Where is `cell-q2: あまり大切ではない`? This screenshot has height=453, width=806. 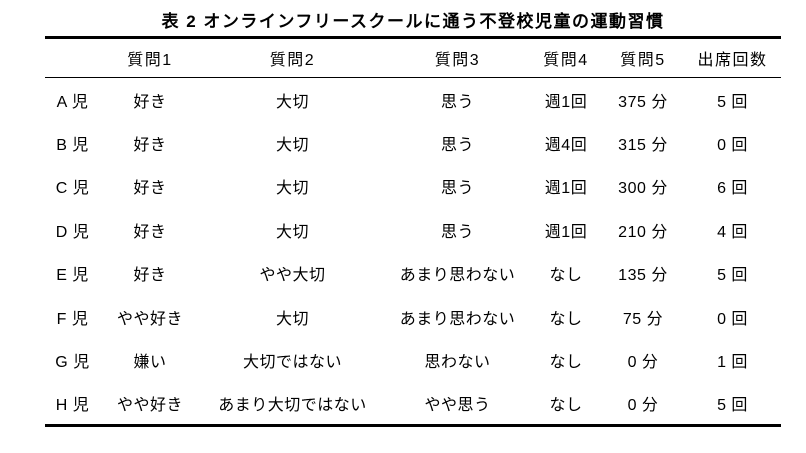 cell-q2: あまり大切ではない is located at coordinates (292, 405).